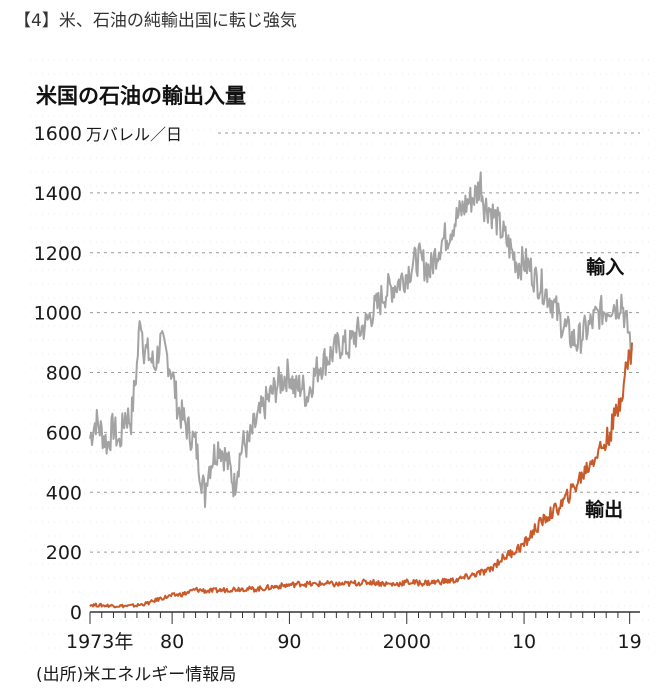 The width and height of the screenshot is (667, 696). I want to click on source-note: (出所)米エネルギー情報局, so click(136, 675).